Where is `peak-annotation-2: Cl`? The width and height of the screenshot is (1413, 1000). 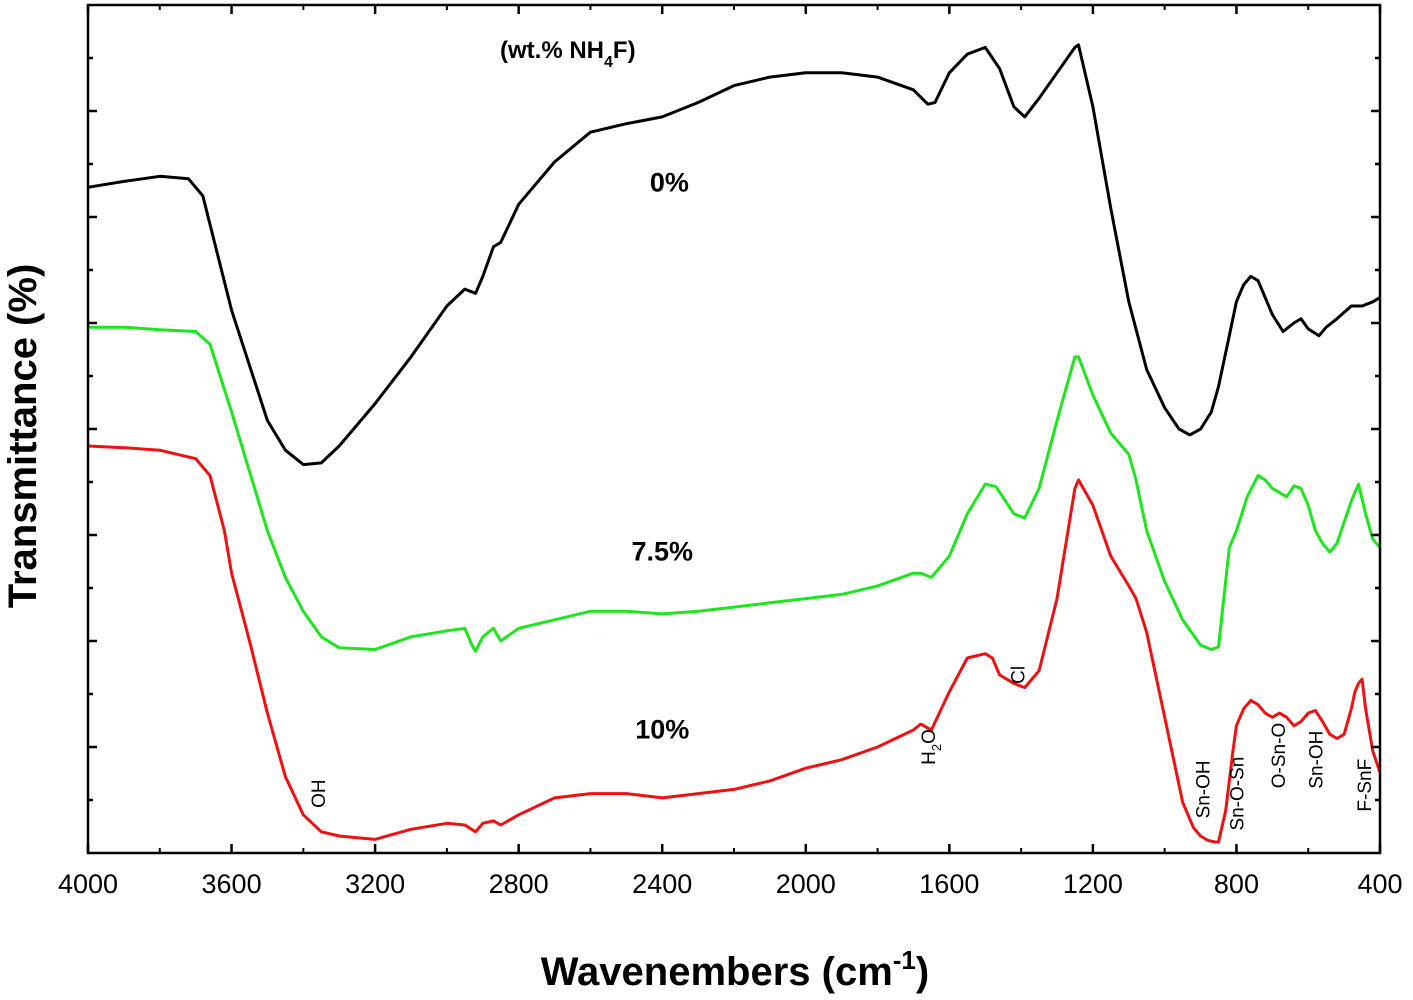 peak-annotation-2: Cl is located at coordinates (1019, 675).